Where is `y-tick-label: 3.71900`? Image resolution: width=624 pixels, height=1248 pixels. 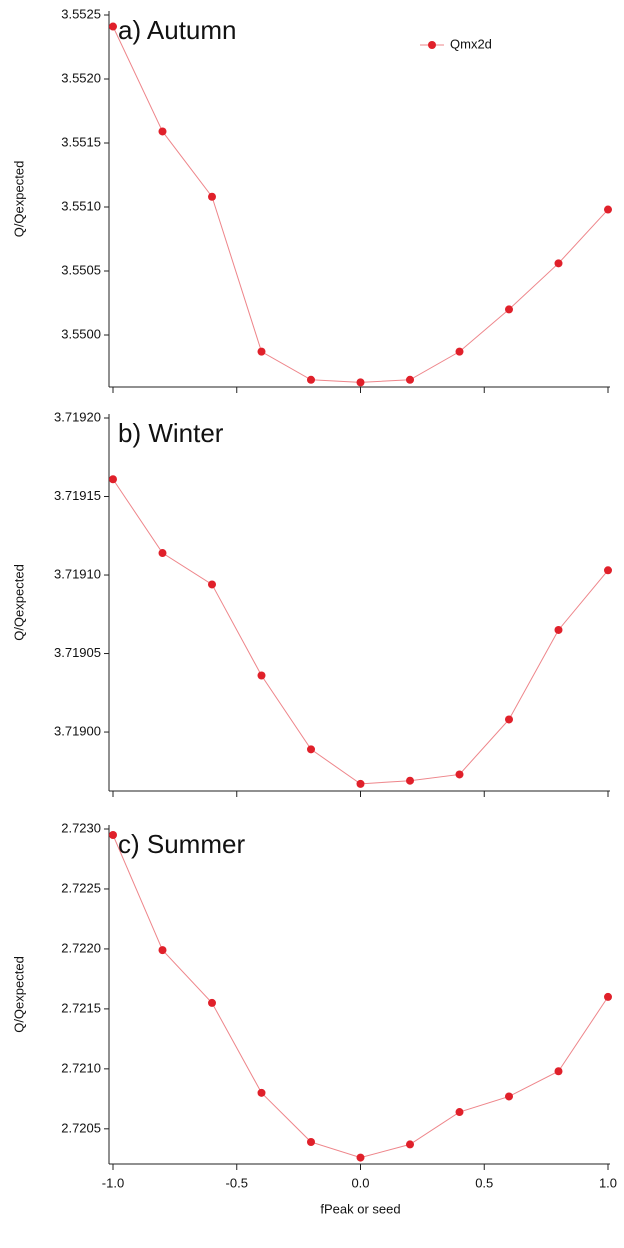 y-tick-label: 3.71900 is located at coordinates (77, 730).